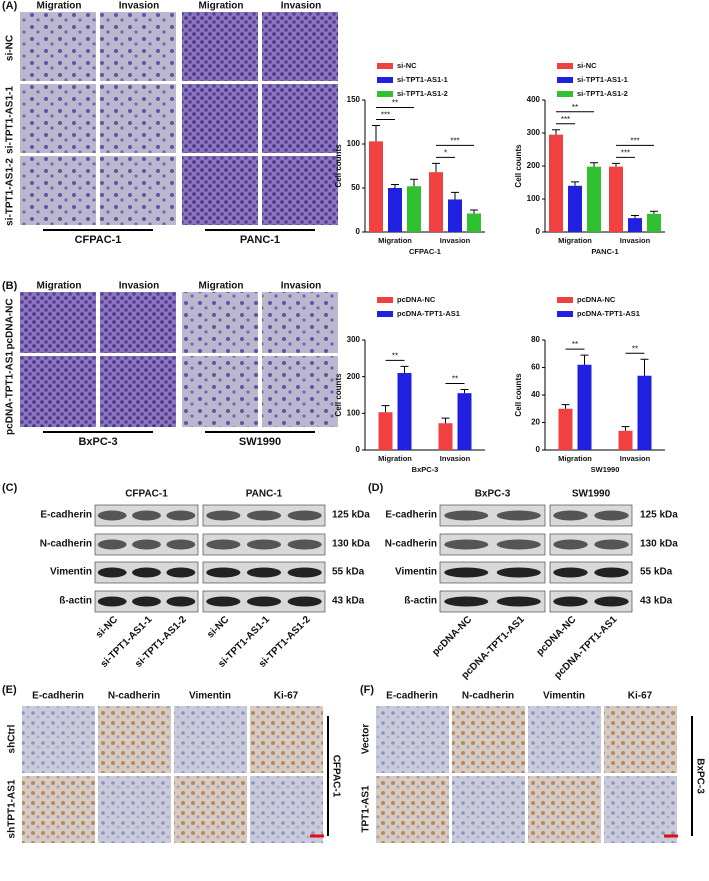 The width and height of the screenshot is (709, 881). What do you see at coordinates (367, 690) in the screenshot?
I see `panel-label: (F)` at bounding box center [367, 690].